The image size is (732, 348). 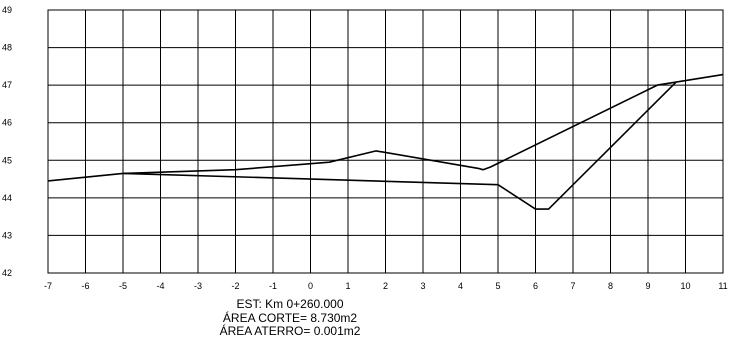 I want to click on x-tick-label: 0, so click(x=310, y=286).